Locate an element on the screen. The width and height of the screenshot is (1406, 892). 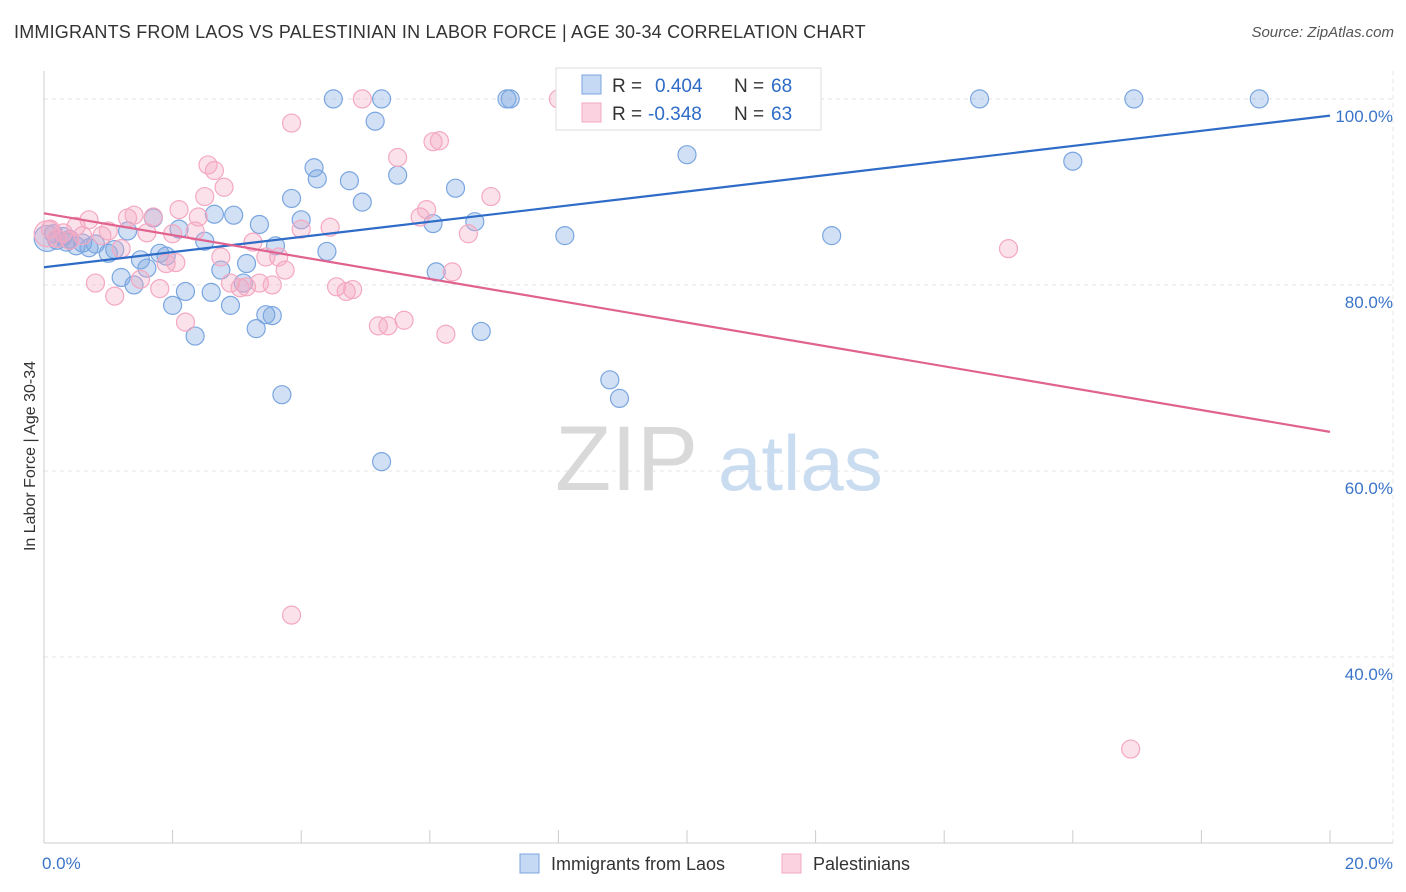
chart-source: Source: ZipAtlas.com is located at coordinates (1322, 32).